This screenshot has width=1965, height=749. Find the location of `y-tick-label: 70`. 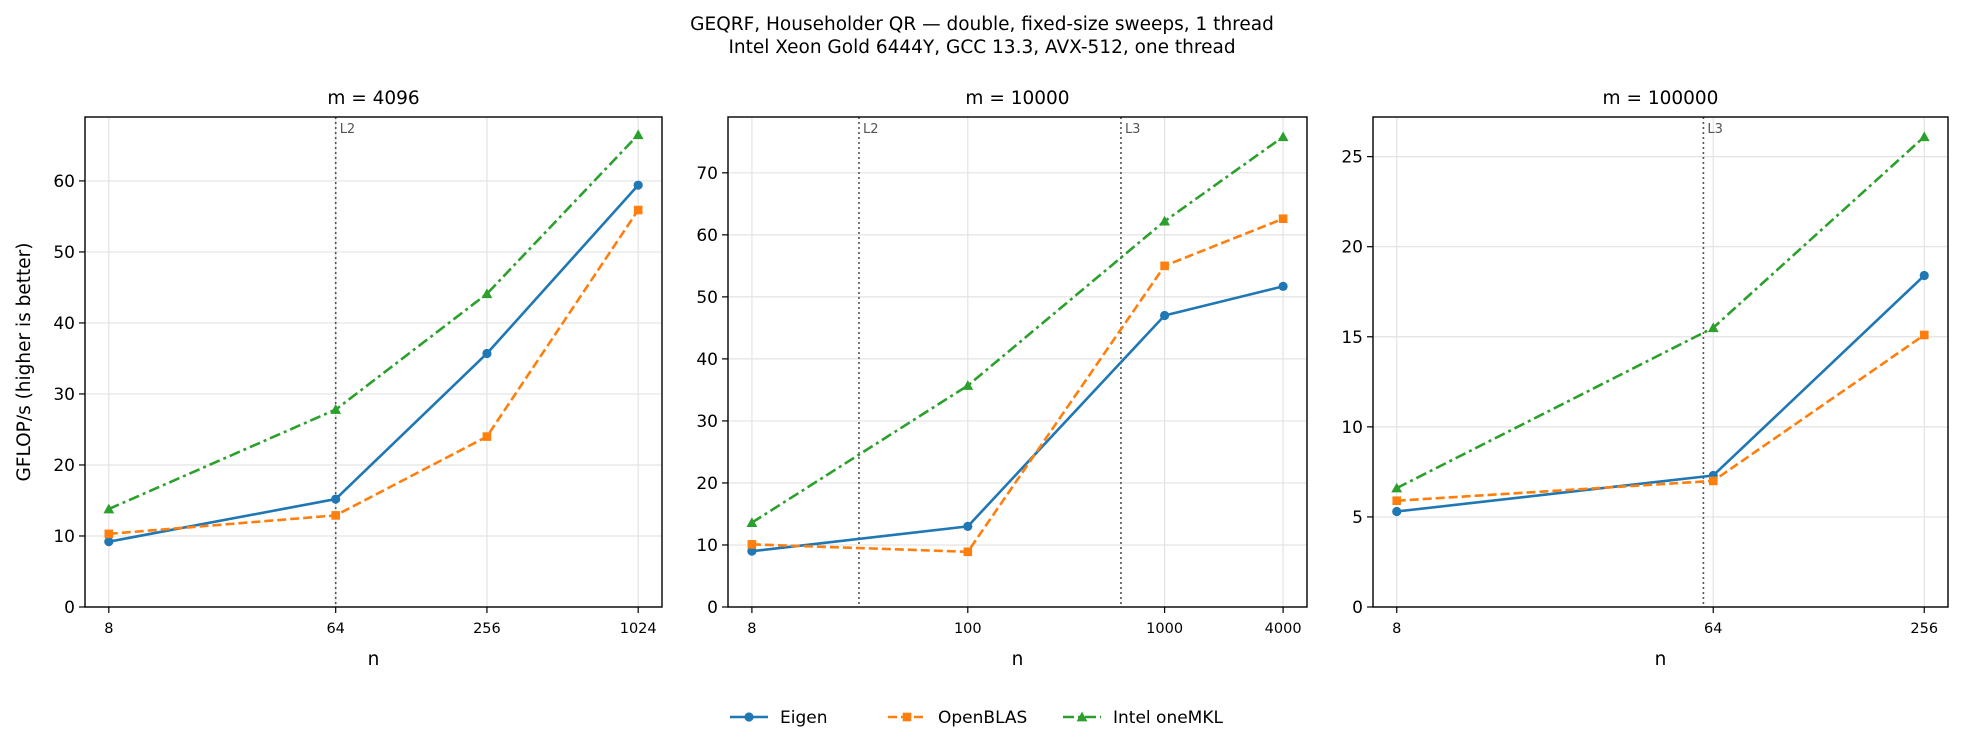

y-tick-label: 70 is located at coordinates (707, 174).